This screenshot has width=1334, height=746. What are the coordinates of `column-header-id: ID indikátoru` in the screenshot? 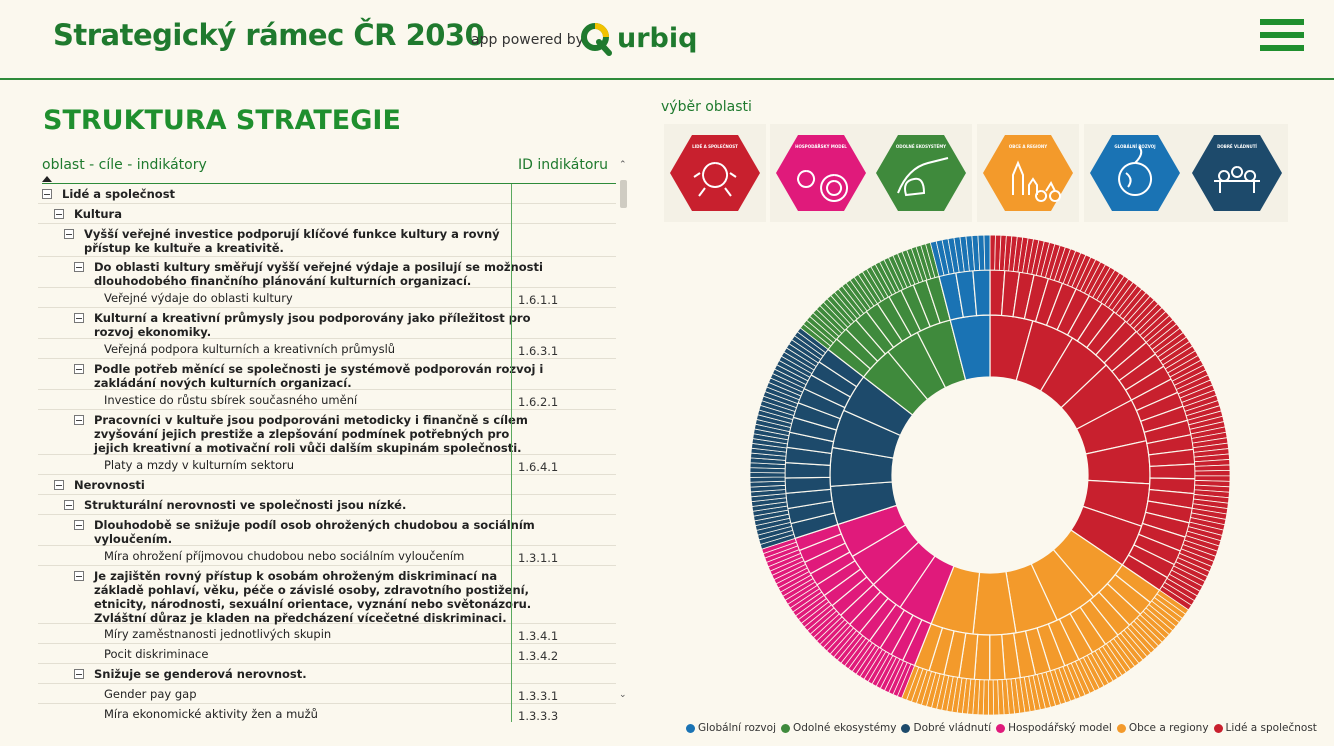 It's located at (563, 165).